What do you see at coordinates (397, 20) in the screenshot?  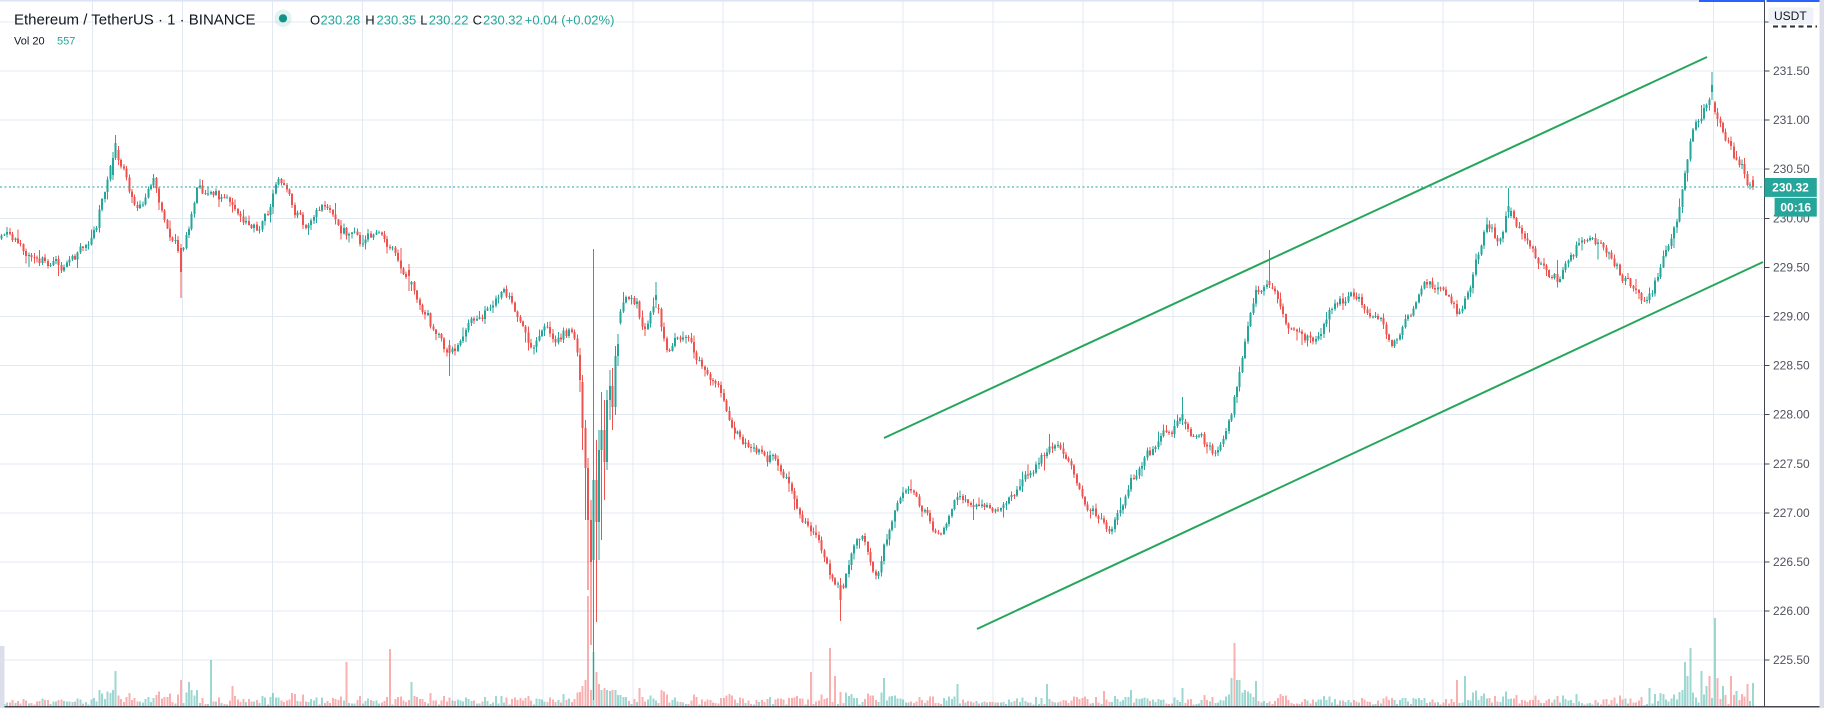 I see `svg-text: 230.35` at bounding box center [397, 20].